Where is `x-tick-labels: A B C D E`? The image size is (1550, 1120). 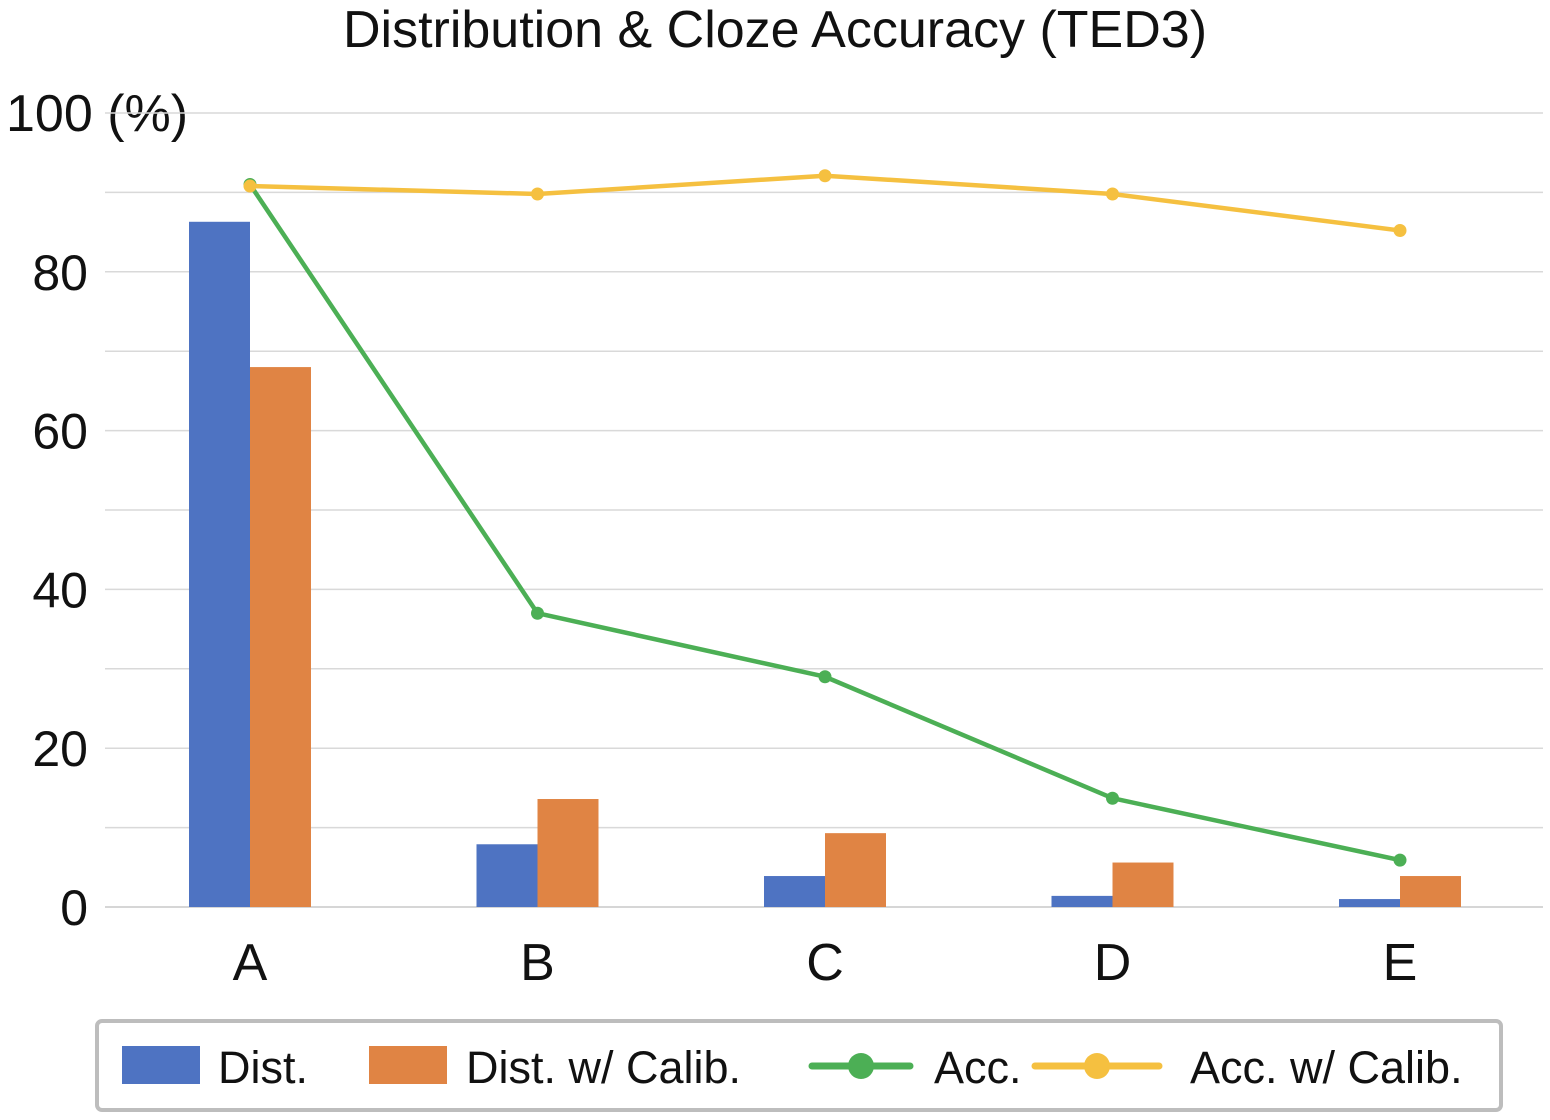 x-tick-labels: A B C D E is located at coordinates (825, 963).